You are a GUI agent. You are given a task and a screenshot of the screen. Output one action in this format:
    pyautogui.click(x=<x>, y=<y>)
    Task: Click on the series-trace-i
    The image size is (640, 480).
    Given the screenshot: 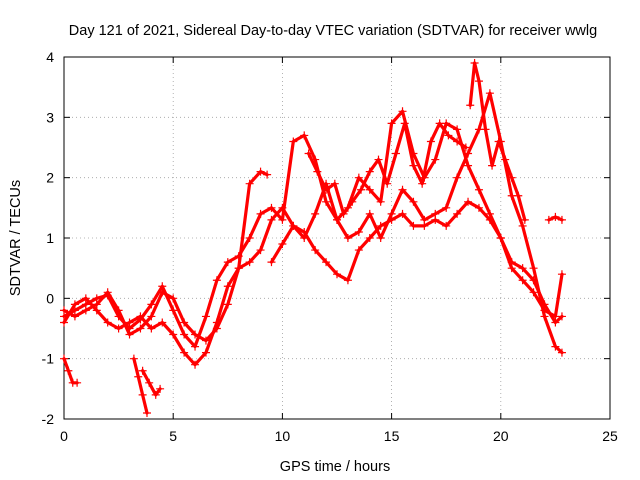 What is the action you would take?
    pyautogui.click(x=497, y=141)
    